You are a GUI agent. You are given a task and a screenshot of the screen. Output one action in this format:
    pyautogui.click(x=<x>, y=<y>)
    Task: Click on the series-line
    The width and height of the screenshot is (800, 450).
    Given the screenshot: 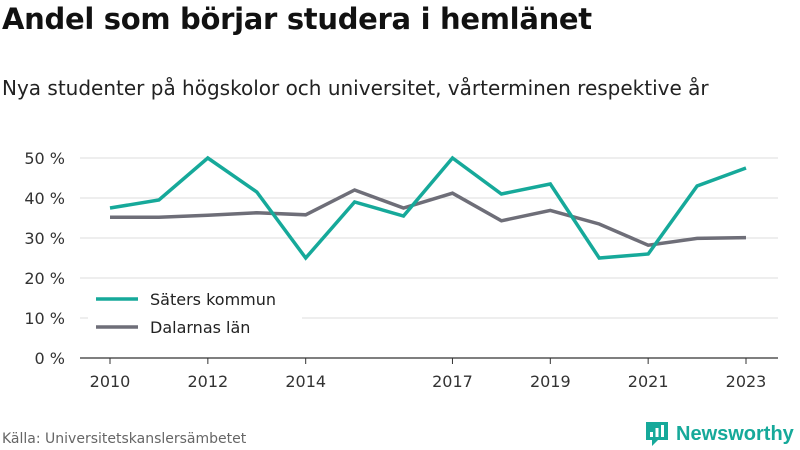 What is the action you would take?
    pyautogui.click(x=428, y=218)
    